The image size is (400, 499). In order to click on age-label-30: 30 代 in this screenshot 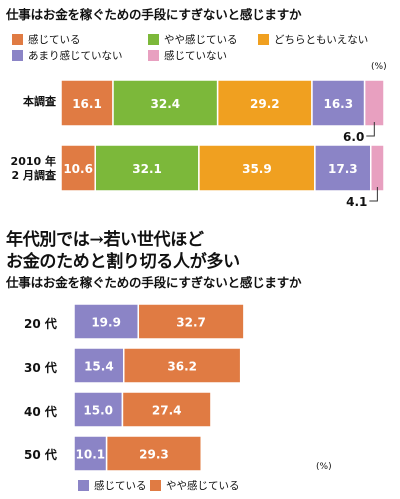, I will do `click(40, 368)`.